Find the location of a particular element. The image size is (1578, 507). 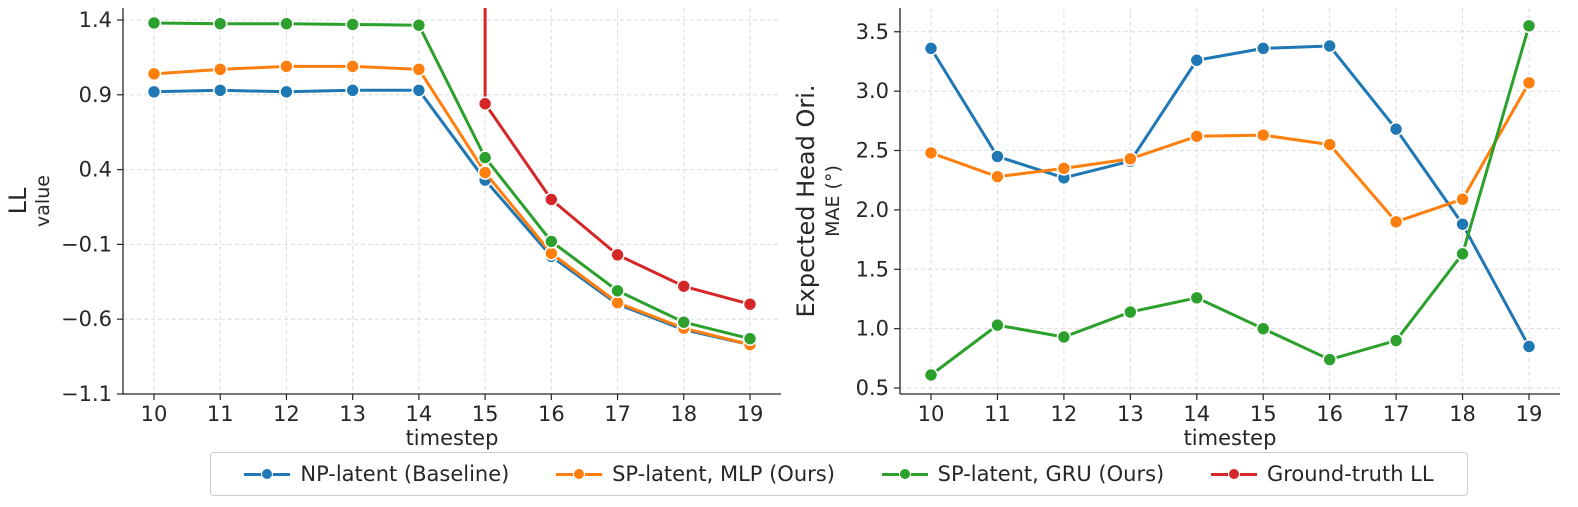

x-tick-label: 12 is located at coordinates (1064, 414).